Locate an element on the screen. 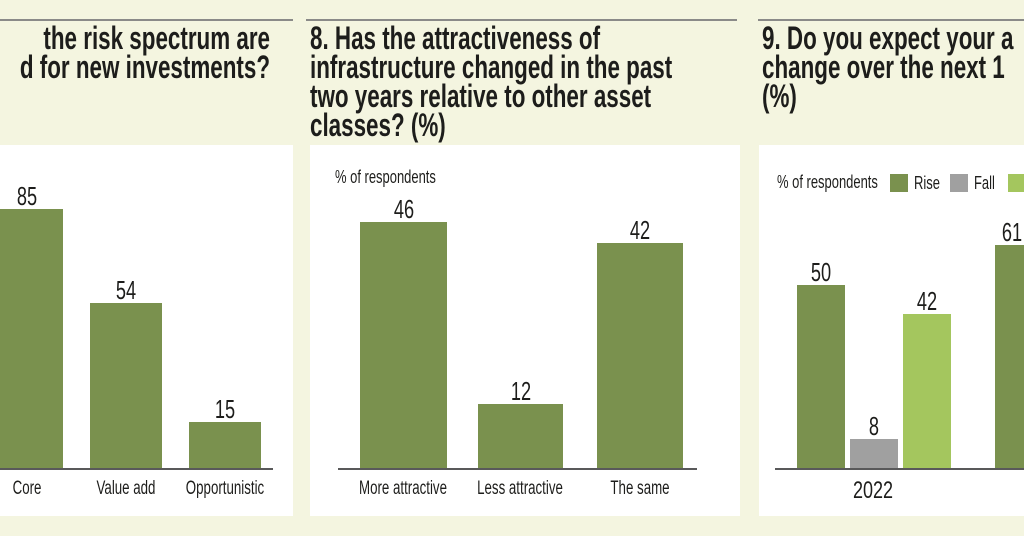  legend-label: Fall is located at coordinates (984, 183).